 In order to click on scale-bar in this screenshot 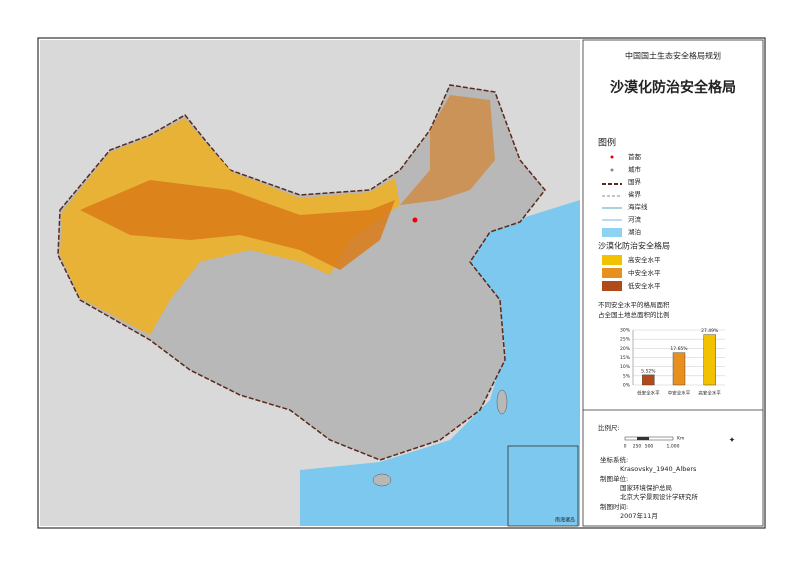, I will do `click(643, 438)`.